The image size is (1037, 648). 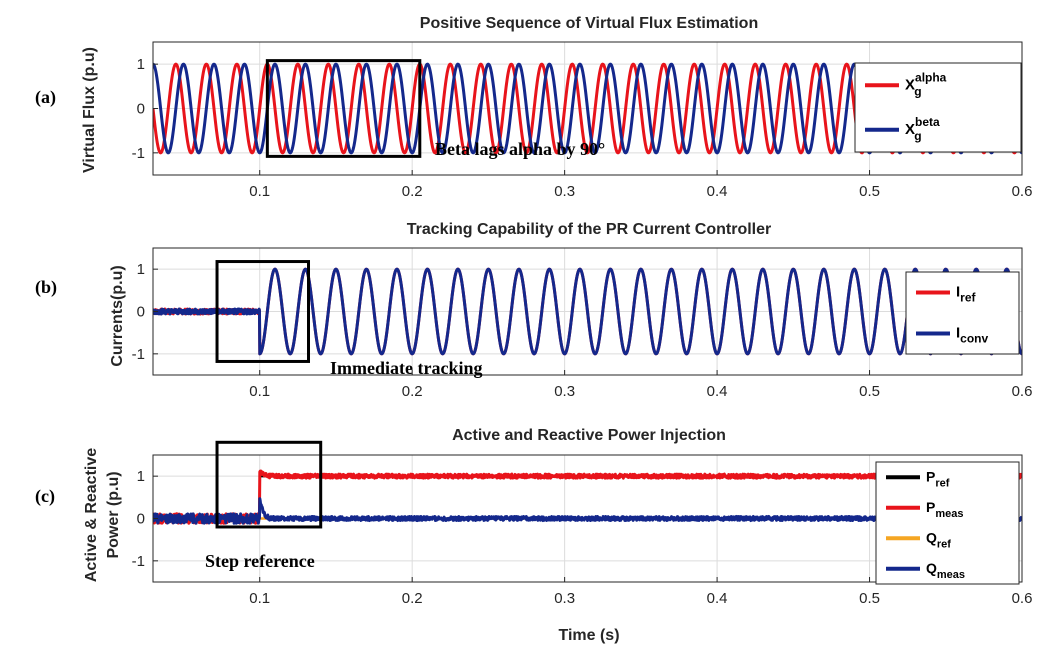 What do you see at coordinates (520, 149) in the screenshot?
I see `annotation-text: Beta lags alpha by 90°` at bounding box center [520, 149].